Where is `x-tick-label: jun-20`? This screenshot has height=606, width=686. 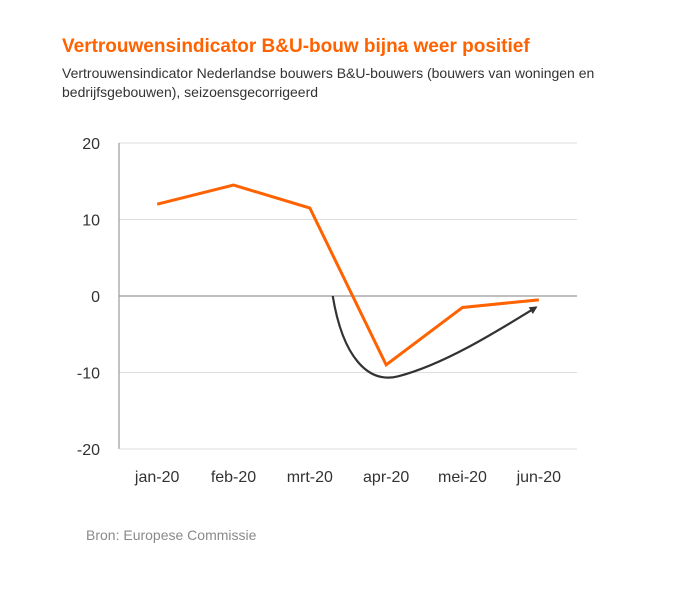
x-tick-label: jun-20 is located at coordinates (539, 477).